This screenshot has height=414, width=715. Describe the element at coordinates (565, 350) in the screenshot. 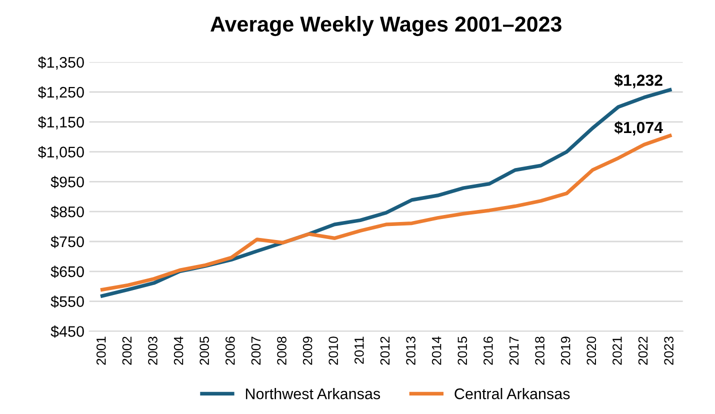

I see `x-tick-label: 2019` at that location.